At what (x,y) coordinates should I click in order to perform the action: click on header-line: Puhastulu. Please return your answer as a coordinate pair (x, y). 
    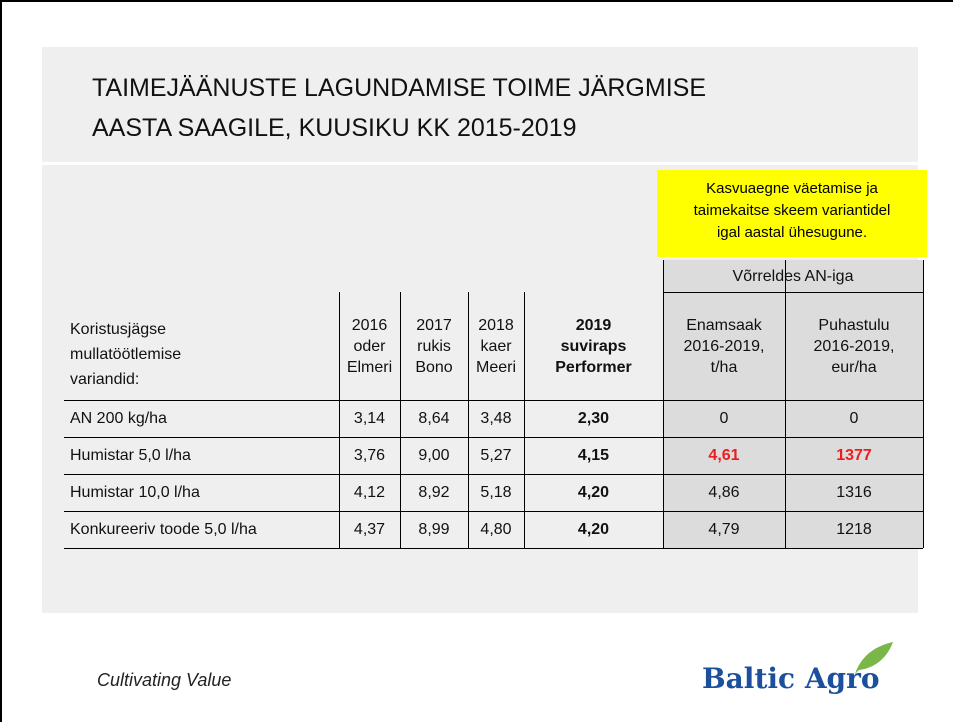
    Looking at the image, I should click on (854, 325).